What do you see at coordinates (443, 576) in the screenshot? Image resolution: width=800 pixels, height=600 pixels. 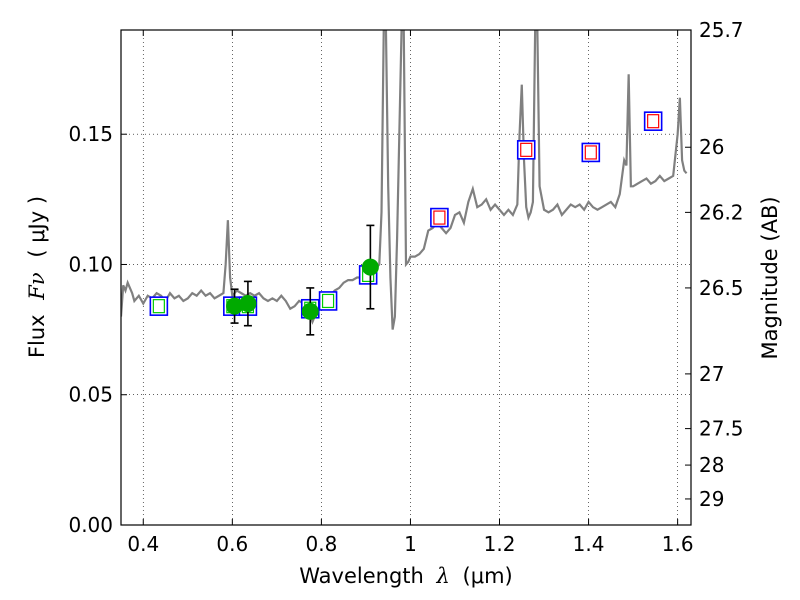 I see `x-axis-label-symbol: λ` at bounding box center [443, 576].